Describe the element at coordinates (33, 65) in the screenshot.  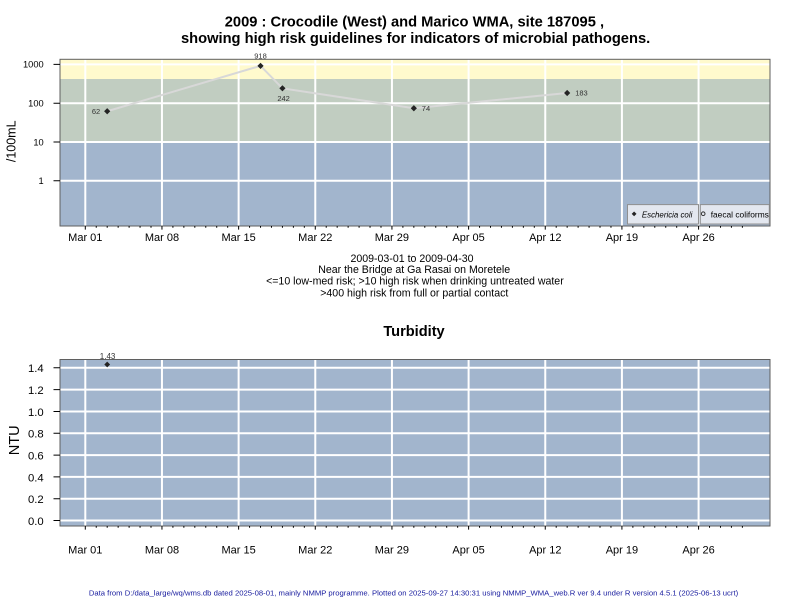
I see `svg-text: 1000` at that location.